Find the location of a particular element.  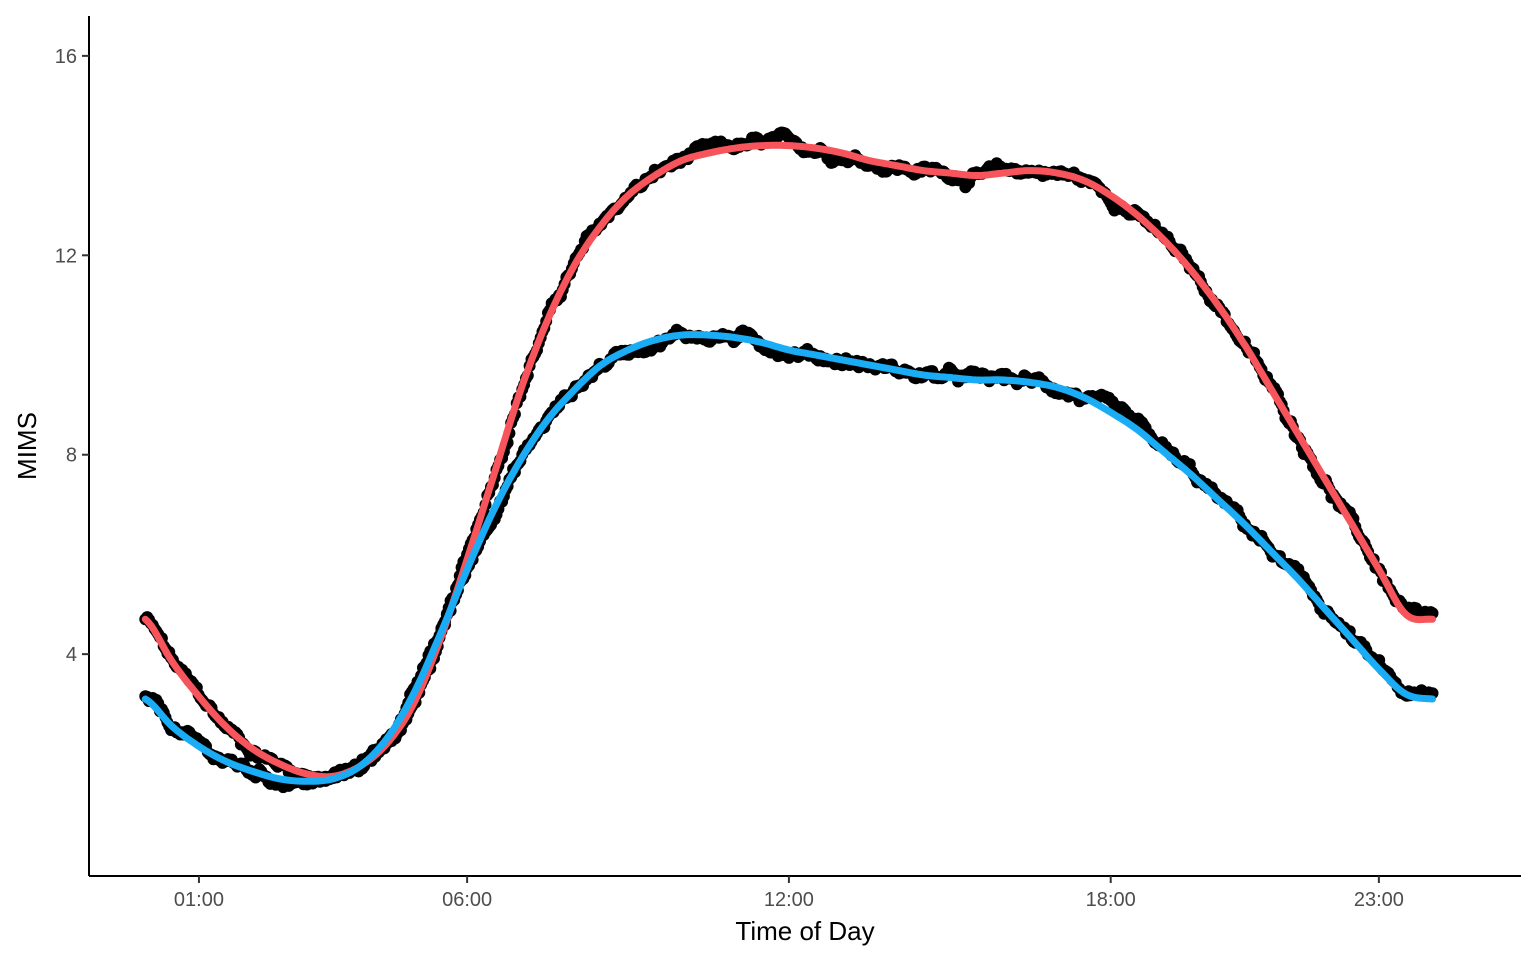

x-axis-title: Time of Day is located at coordinates (804, 931).